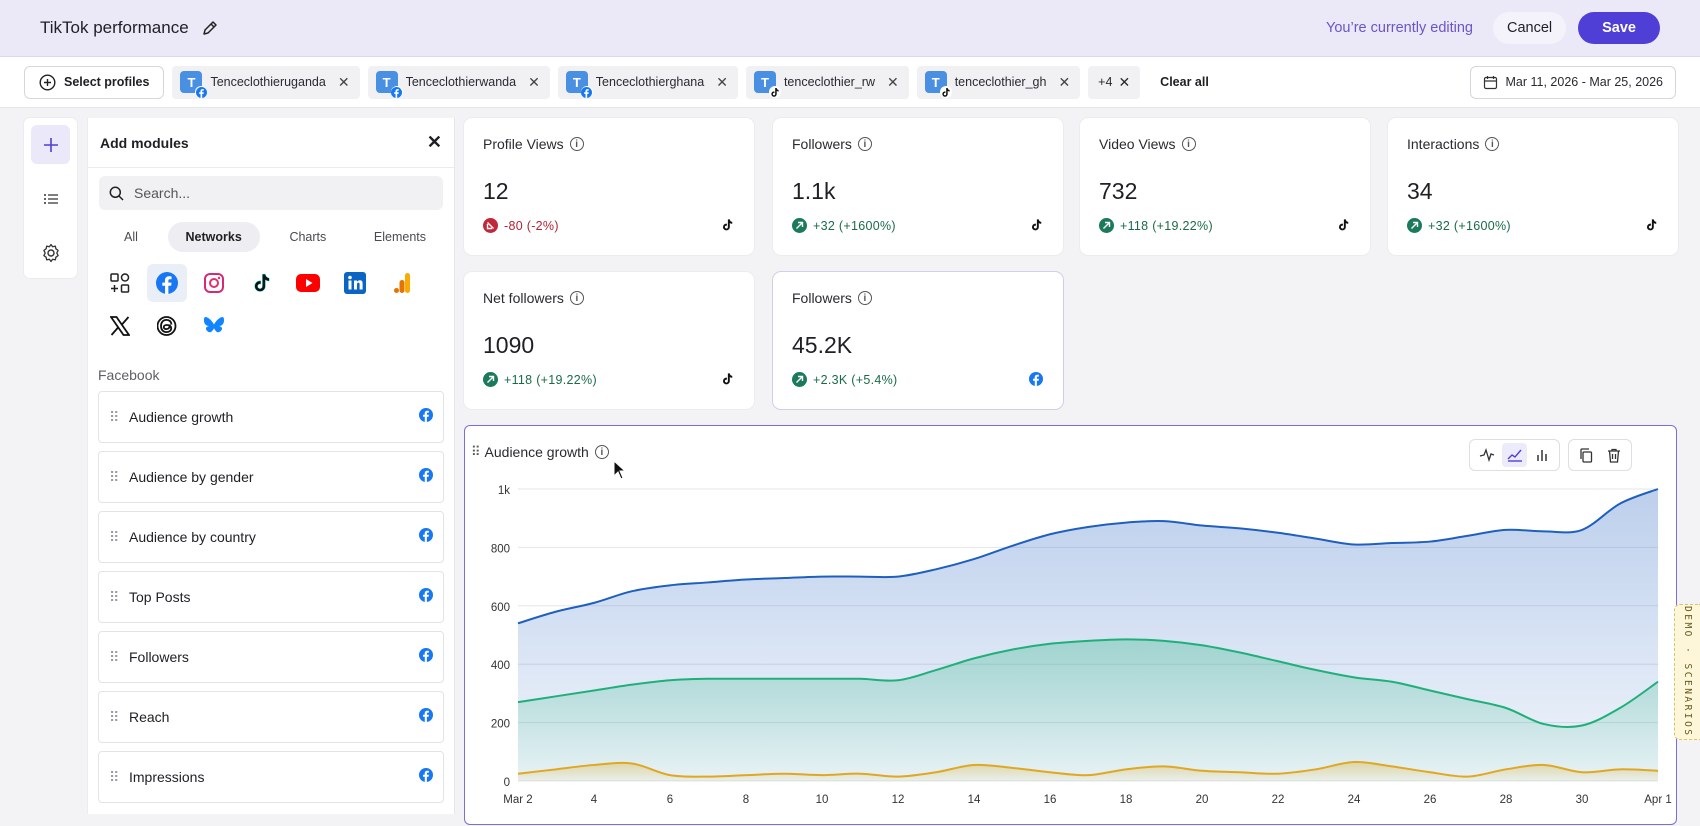  What do you see at coordinates (1619, 28) in the screenshot?
I see `save-button: Save` at bounding box center [1619, 28].